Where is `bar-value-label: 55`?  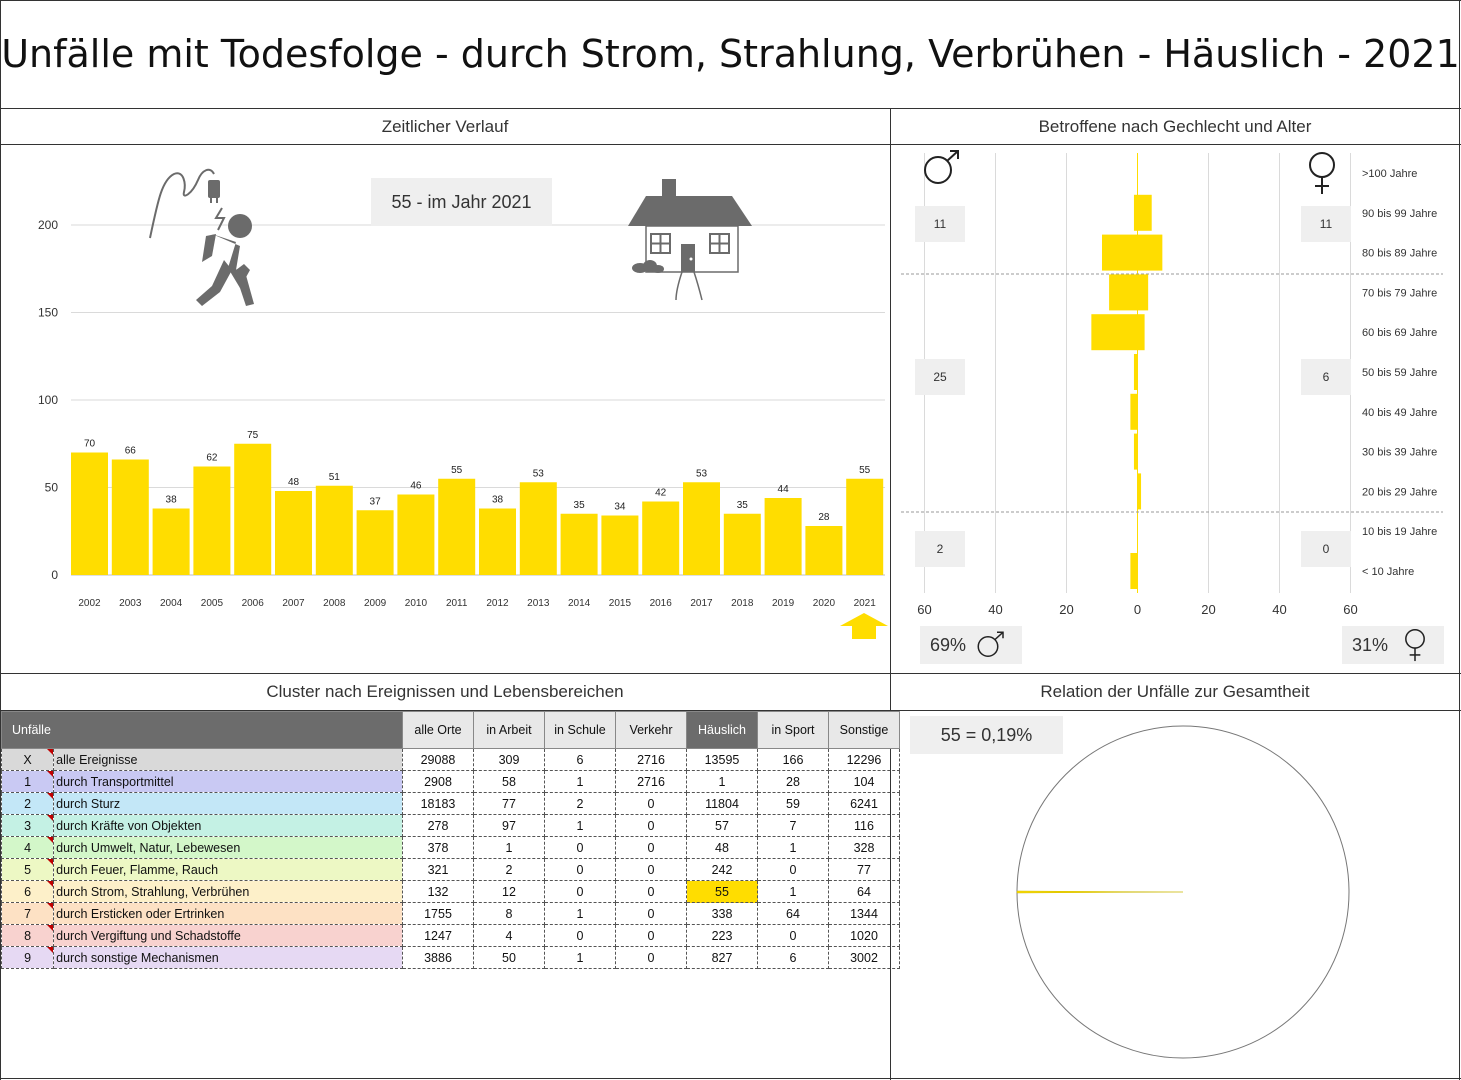
bar-value-label: 55 is located at coordinates (457, 470).